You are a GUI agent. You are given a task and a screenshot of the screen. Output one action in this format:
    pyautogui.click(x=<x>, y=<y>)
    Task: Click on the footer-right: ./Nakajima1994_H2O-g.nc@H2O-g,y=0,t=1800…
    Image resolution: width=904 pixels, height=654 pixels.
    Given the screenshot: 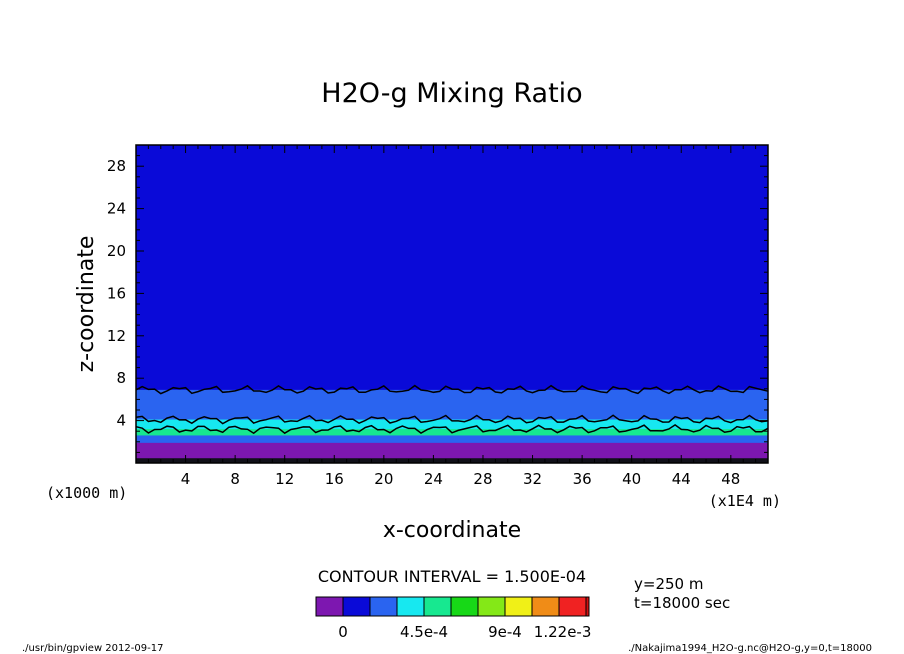 What is the action you would take?
    pyautogui.click(x=750, y=648)
    